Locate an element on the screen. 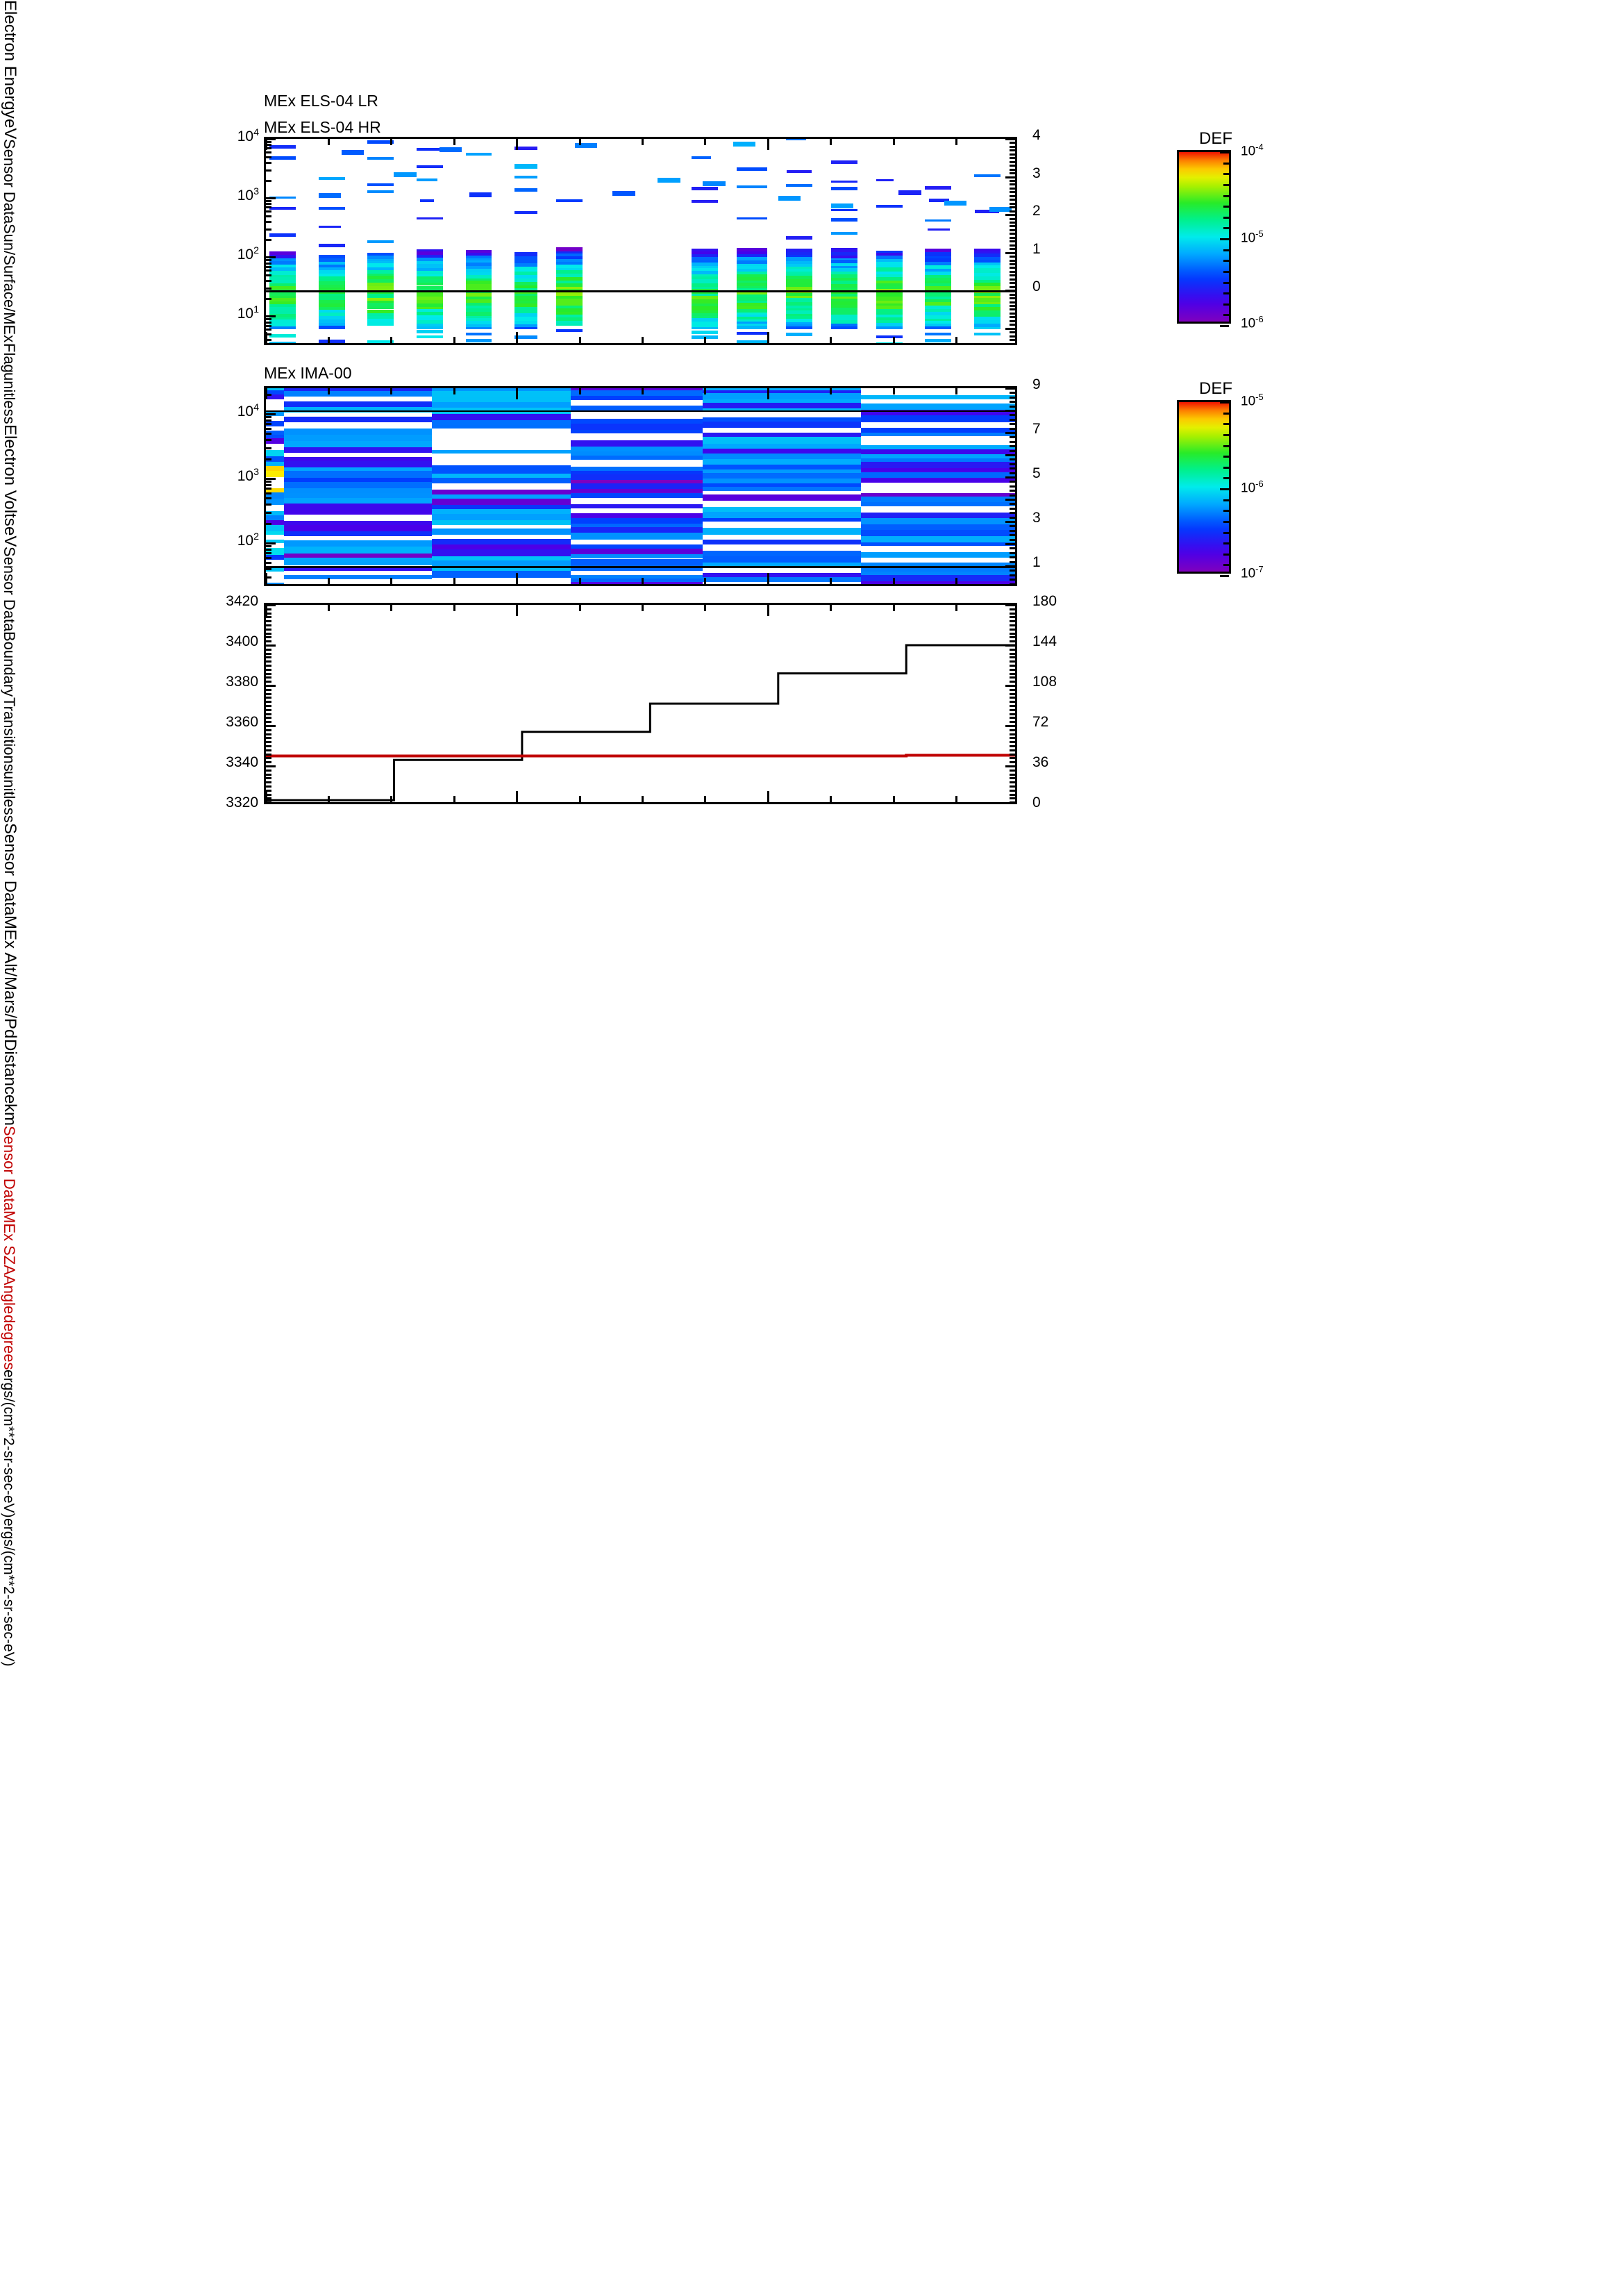 This screenshot has width=1624, height=2296. ima-ytick-label: 102 is located at coordinates (248, 540).